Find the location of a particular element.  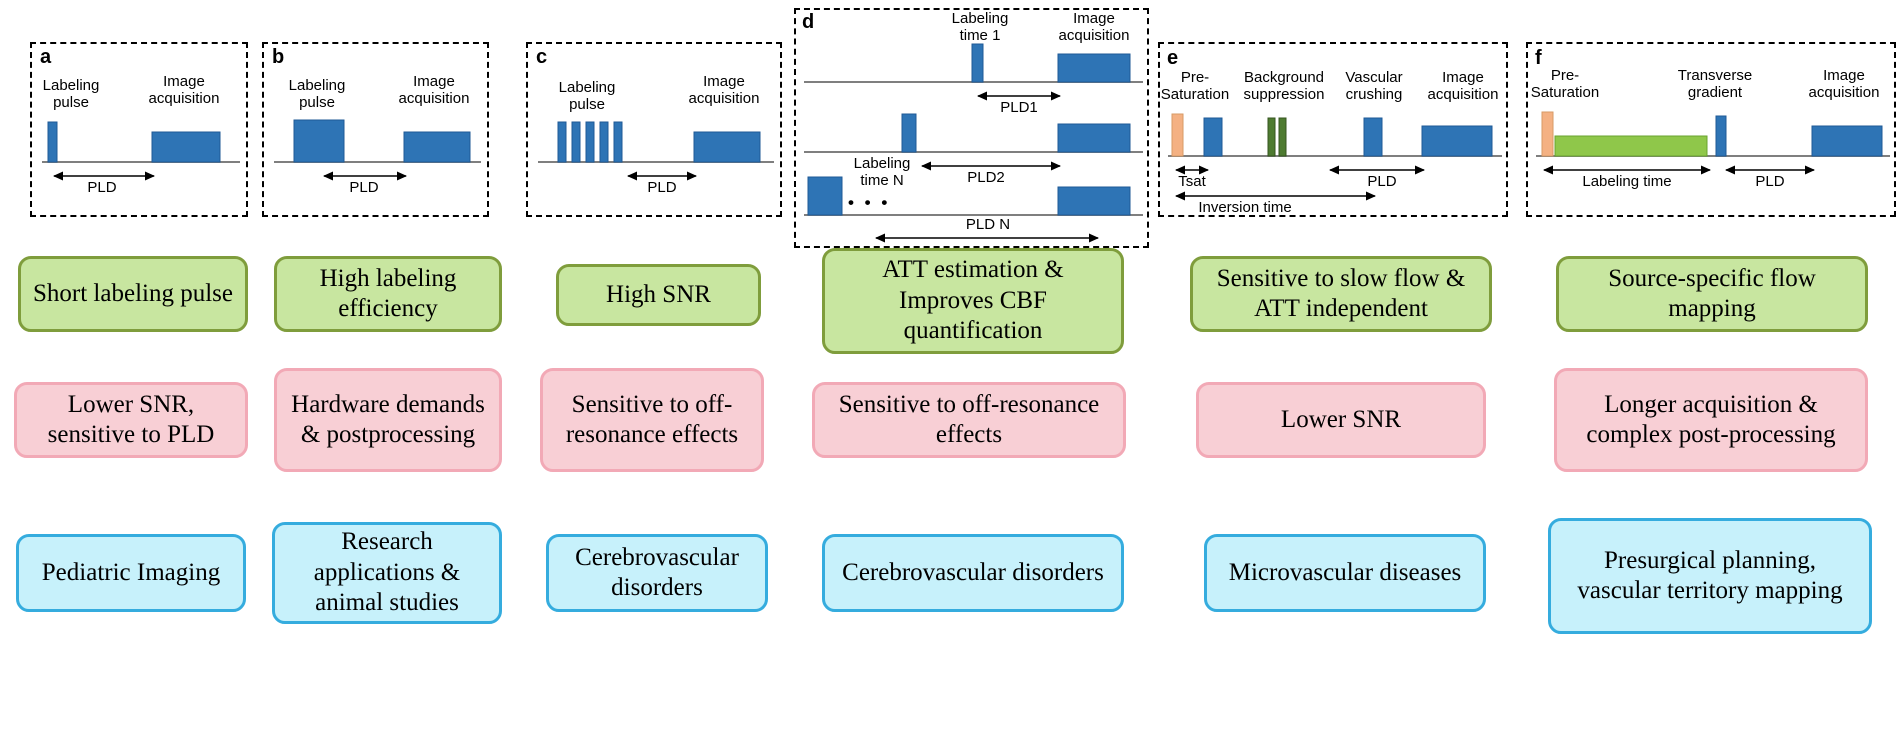

labeling-time-1-label: Labeling time 1 is located at coordinates (980, 27).